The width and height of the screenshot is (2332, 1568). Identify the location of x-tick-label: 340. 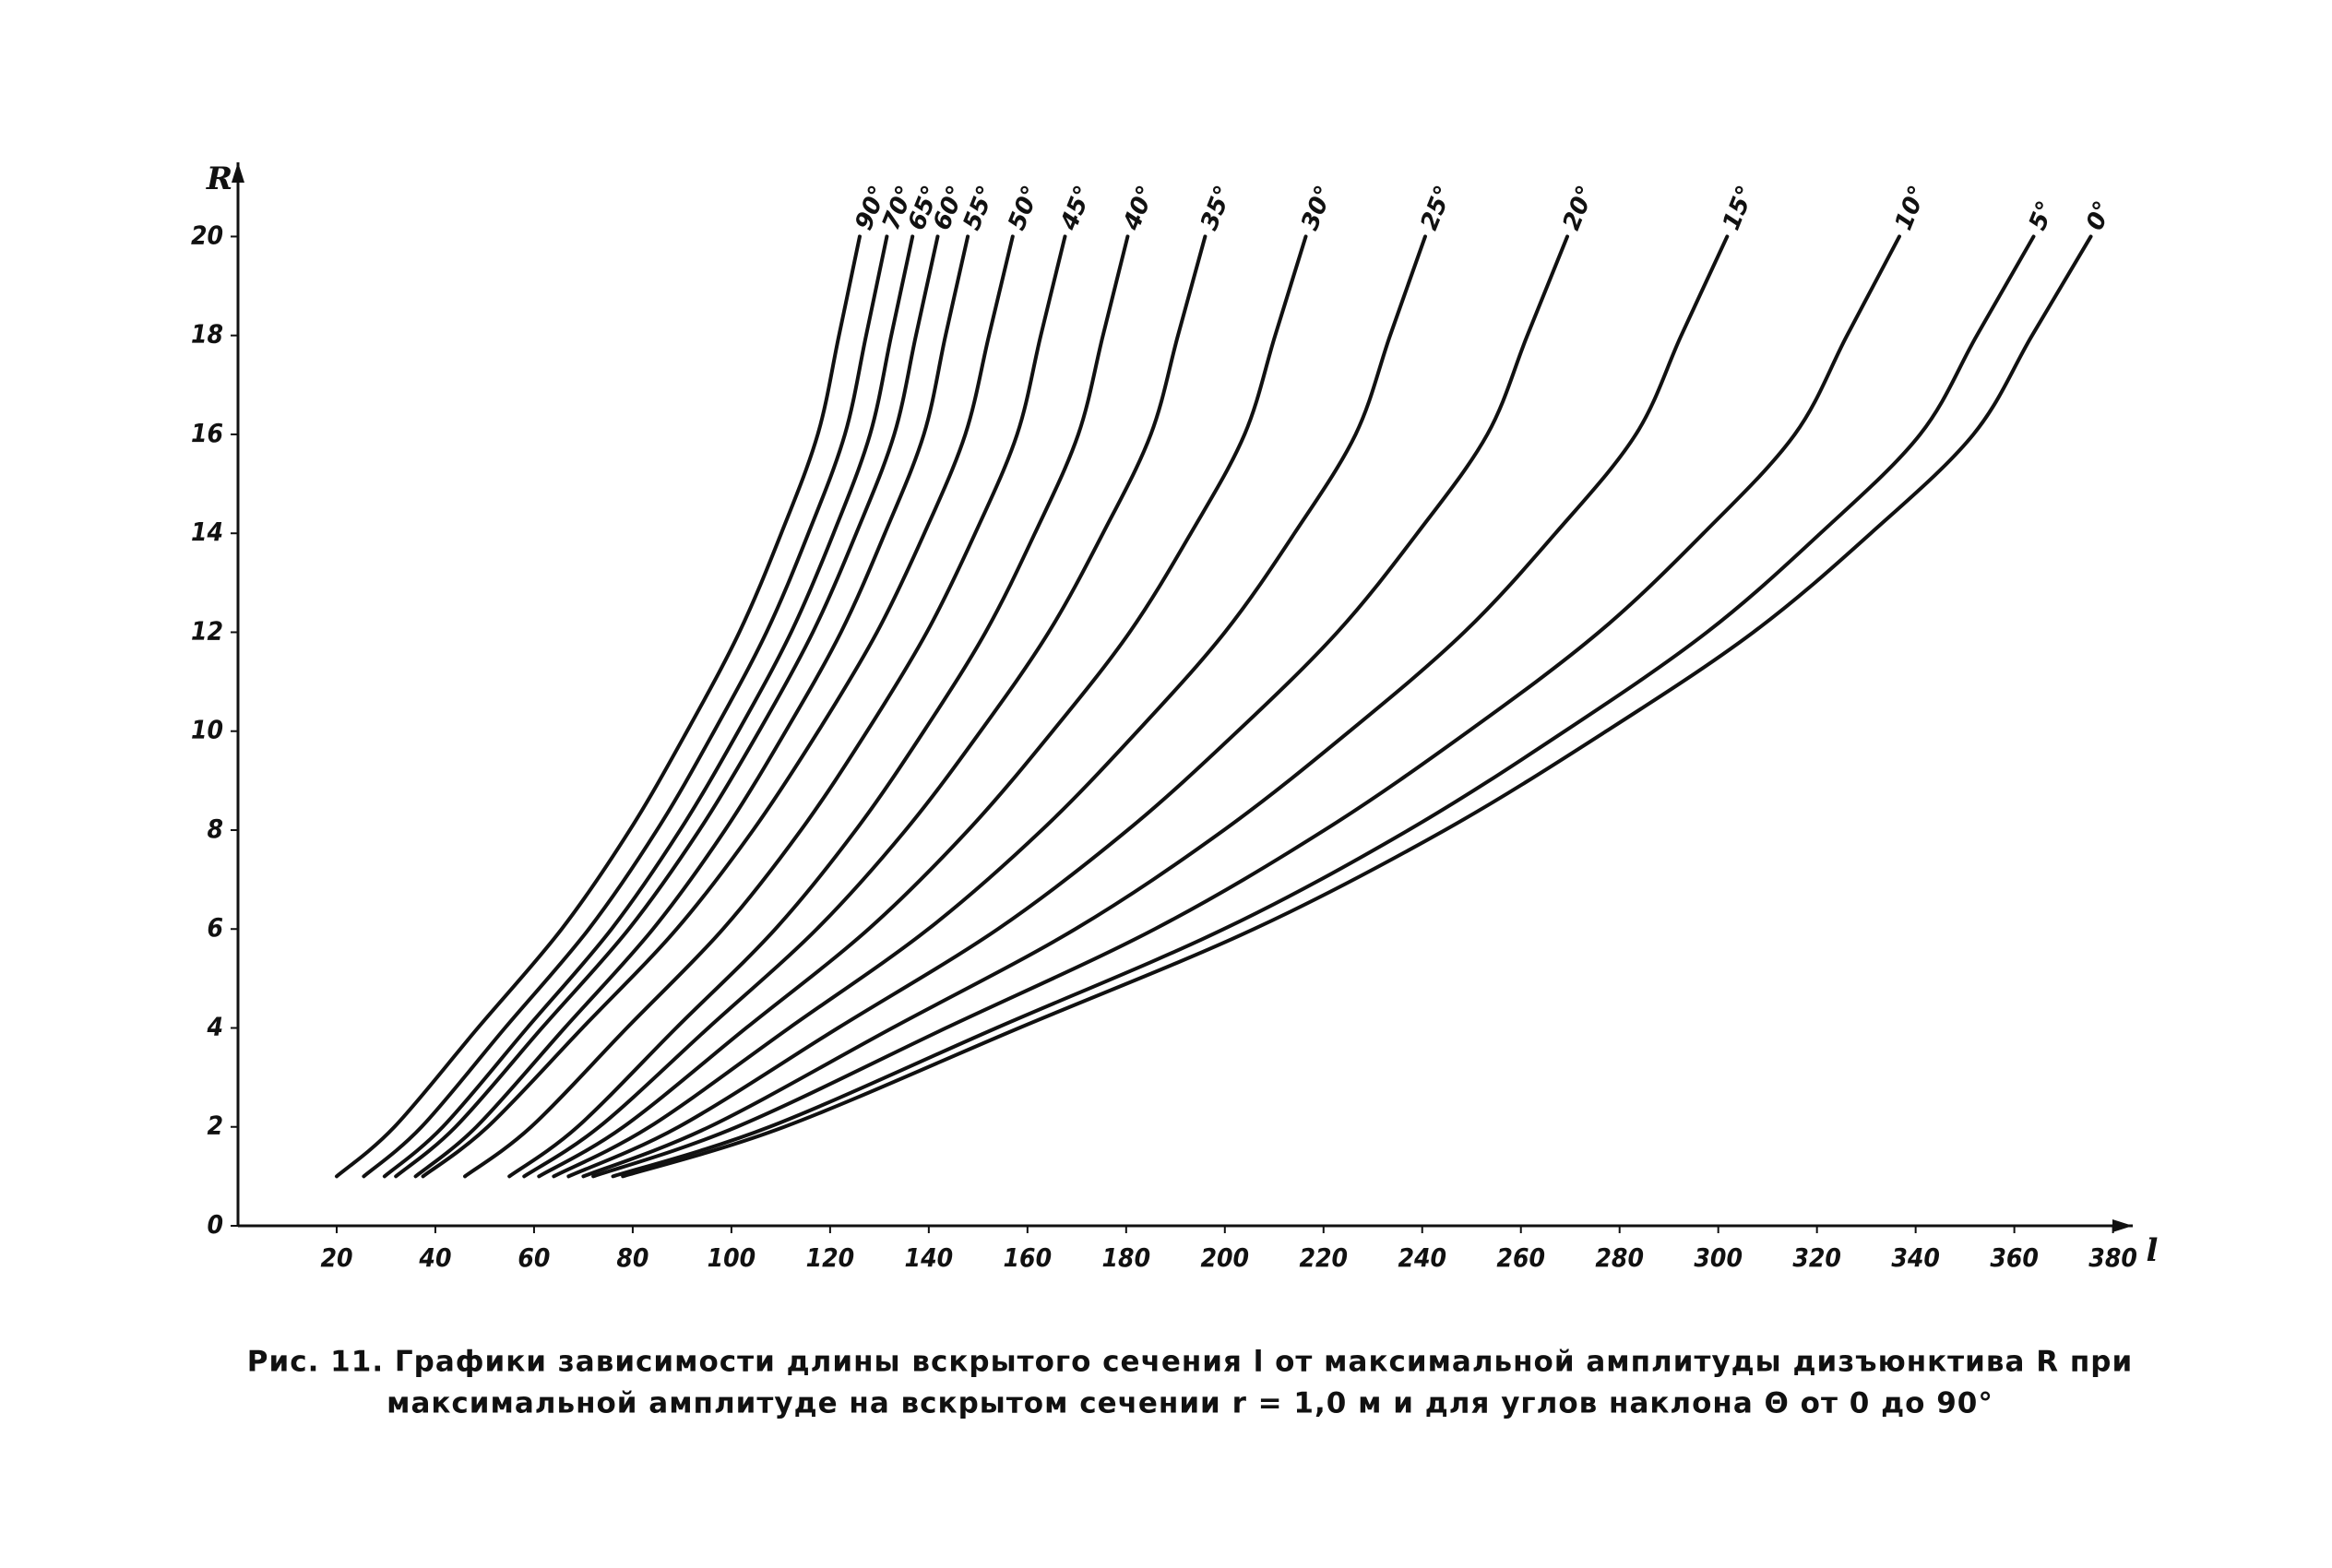
(1916, 1257).